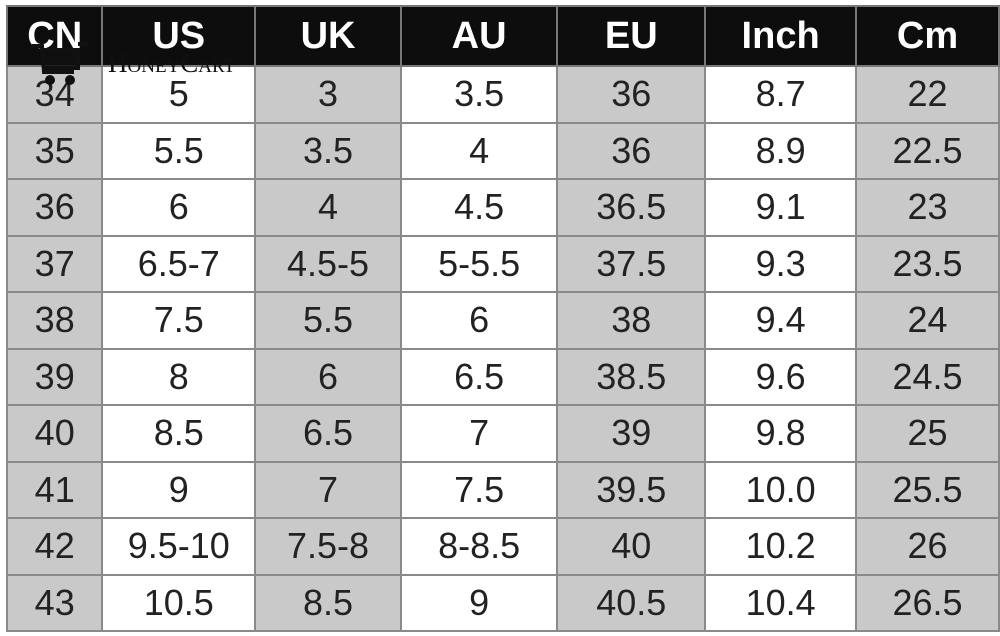 This screenshot has width=1000, height=636. I want to click on table-row: 43 10.5 8.5 9 40.5 10.4 26.5, so click(502, 602).